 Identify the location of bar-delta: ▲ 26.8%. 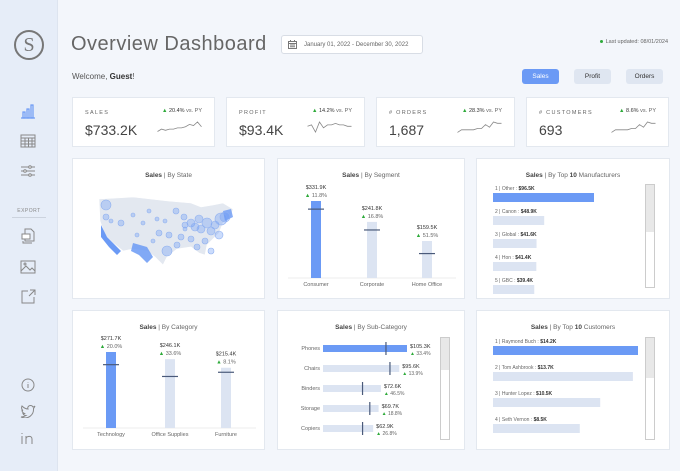
(386, 434).